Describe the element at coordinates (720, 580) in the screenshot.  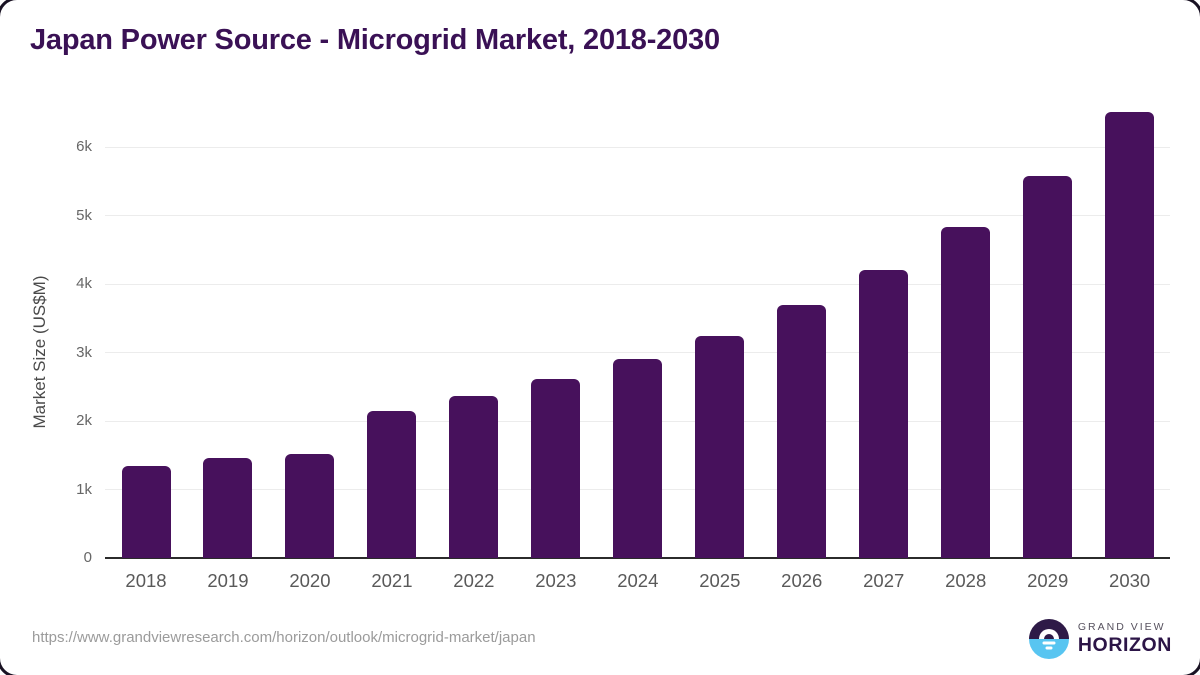
I see `x-tick-label: 2025` at that location.